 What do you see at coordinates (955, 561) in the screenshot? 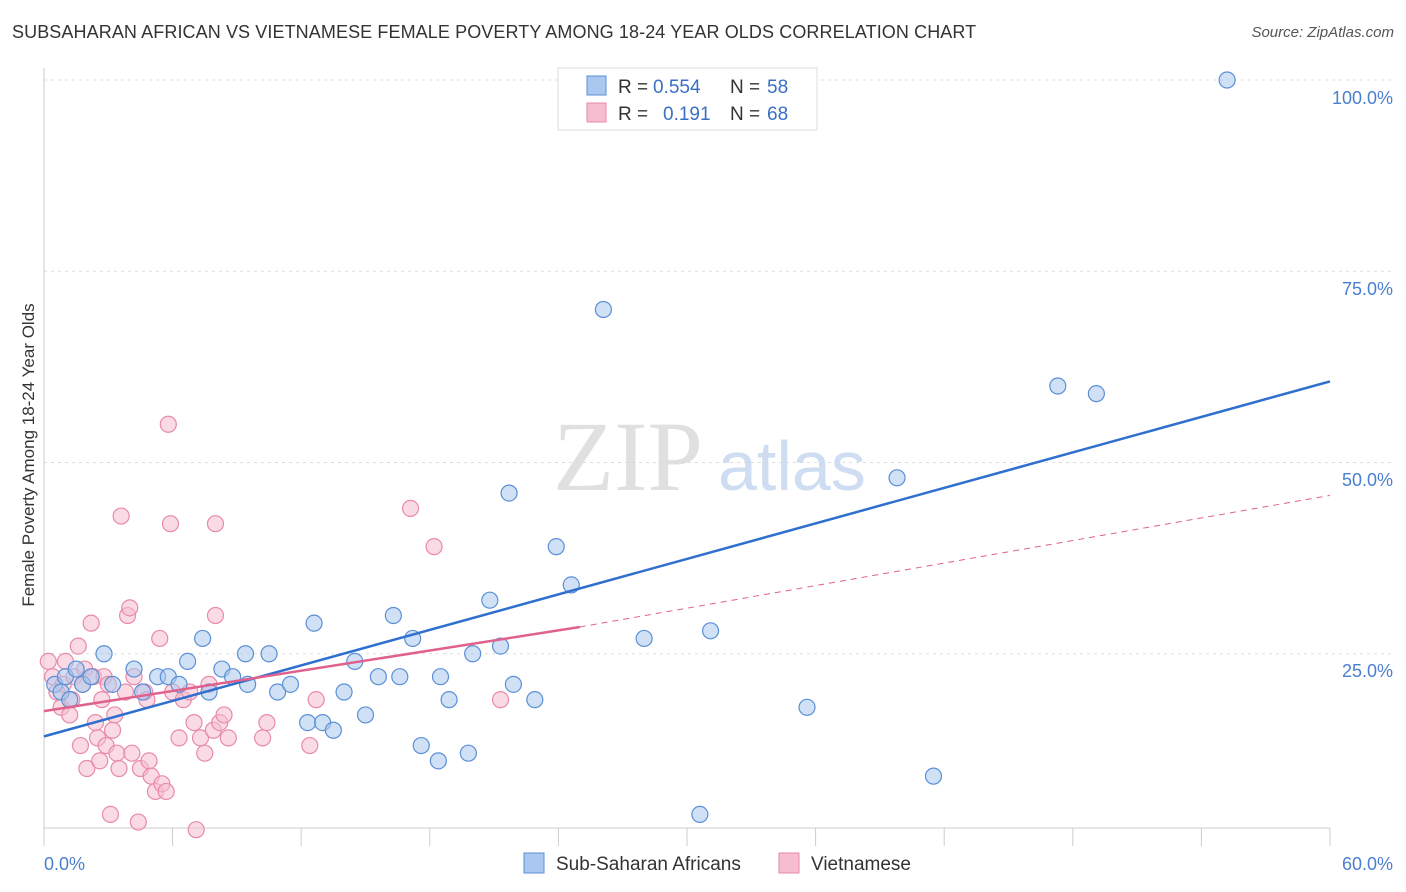
I see `vietnamese-trendline-extension` at bounding box center [955, 561].